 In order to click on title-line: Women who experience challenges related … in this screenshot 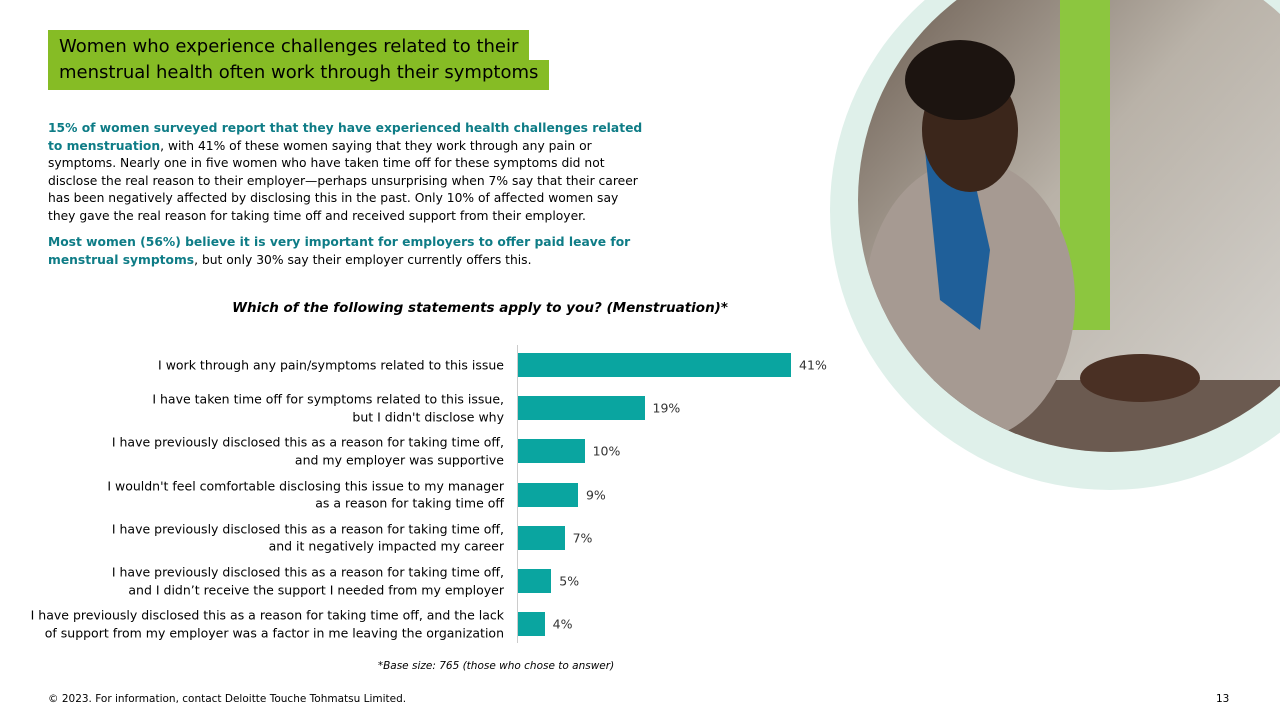, I will do `click(289, 45)`.